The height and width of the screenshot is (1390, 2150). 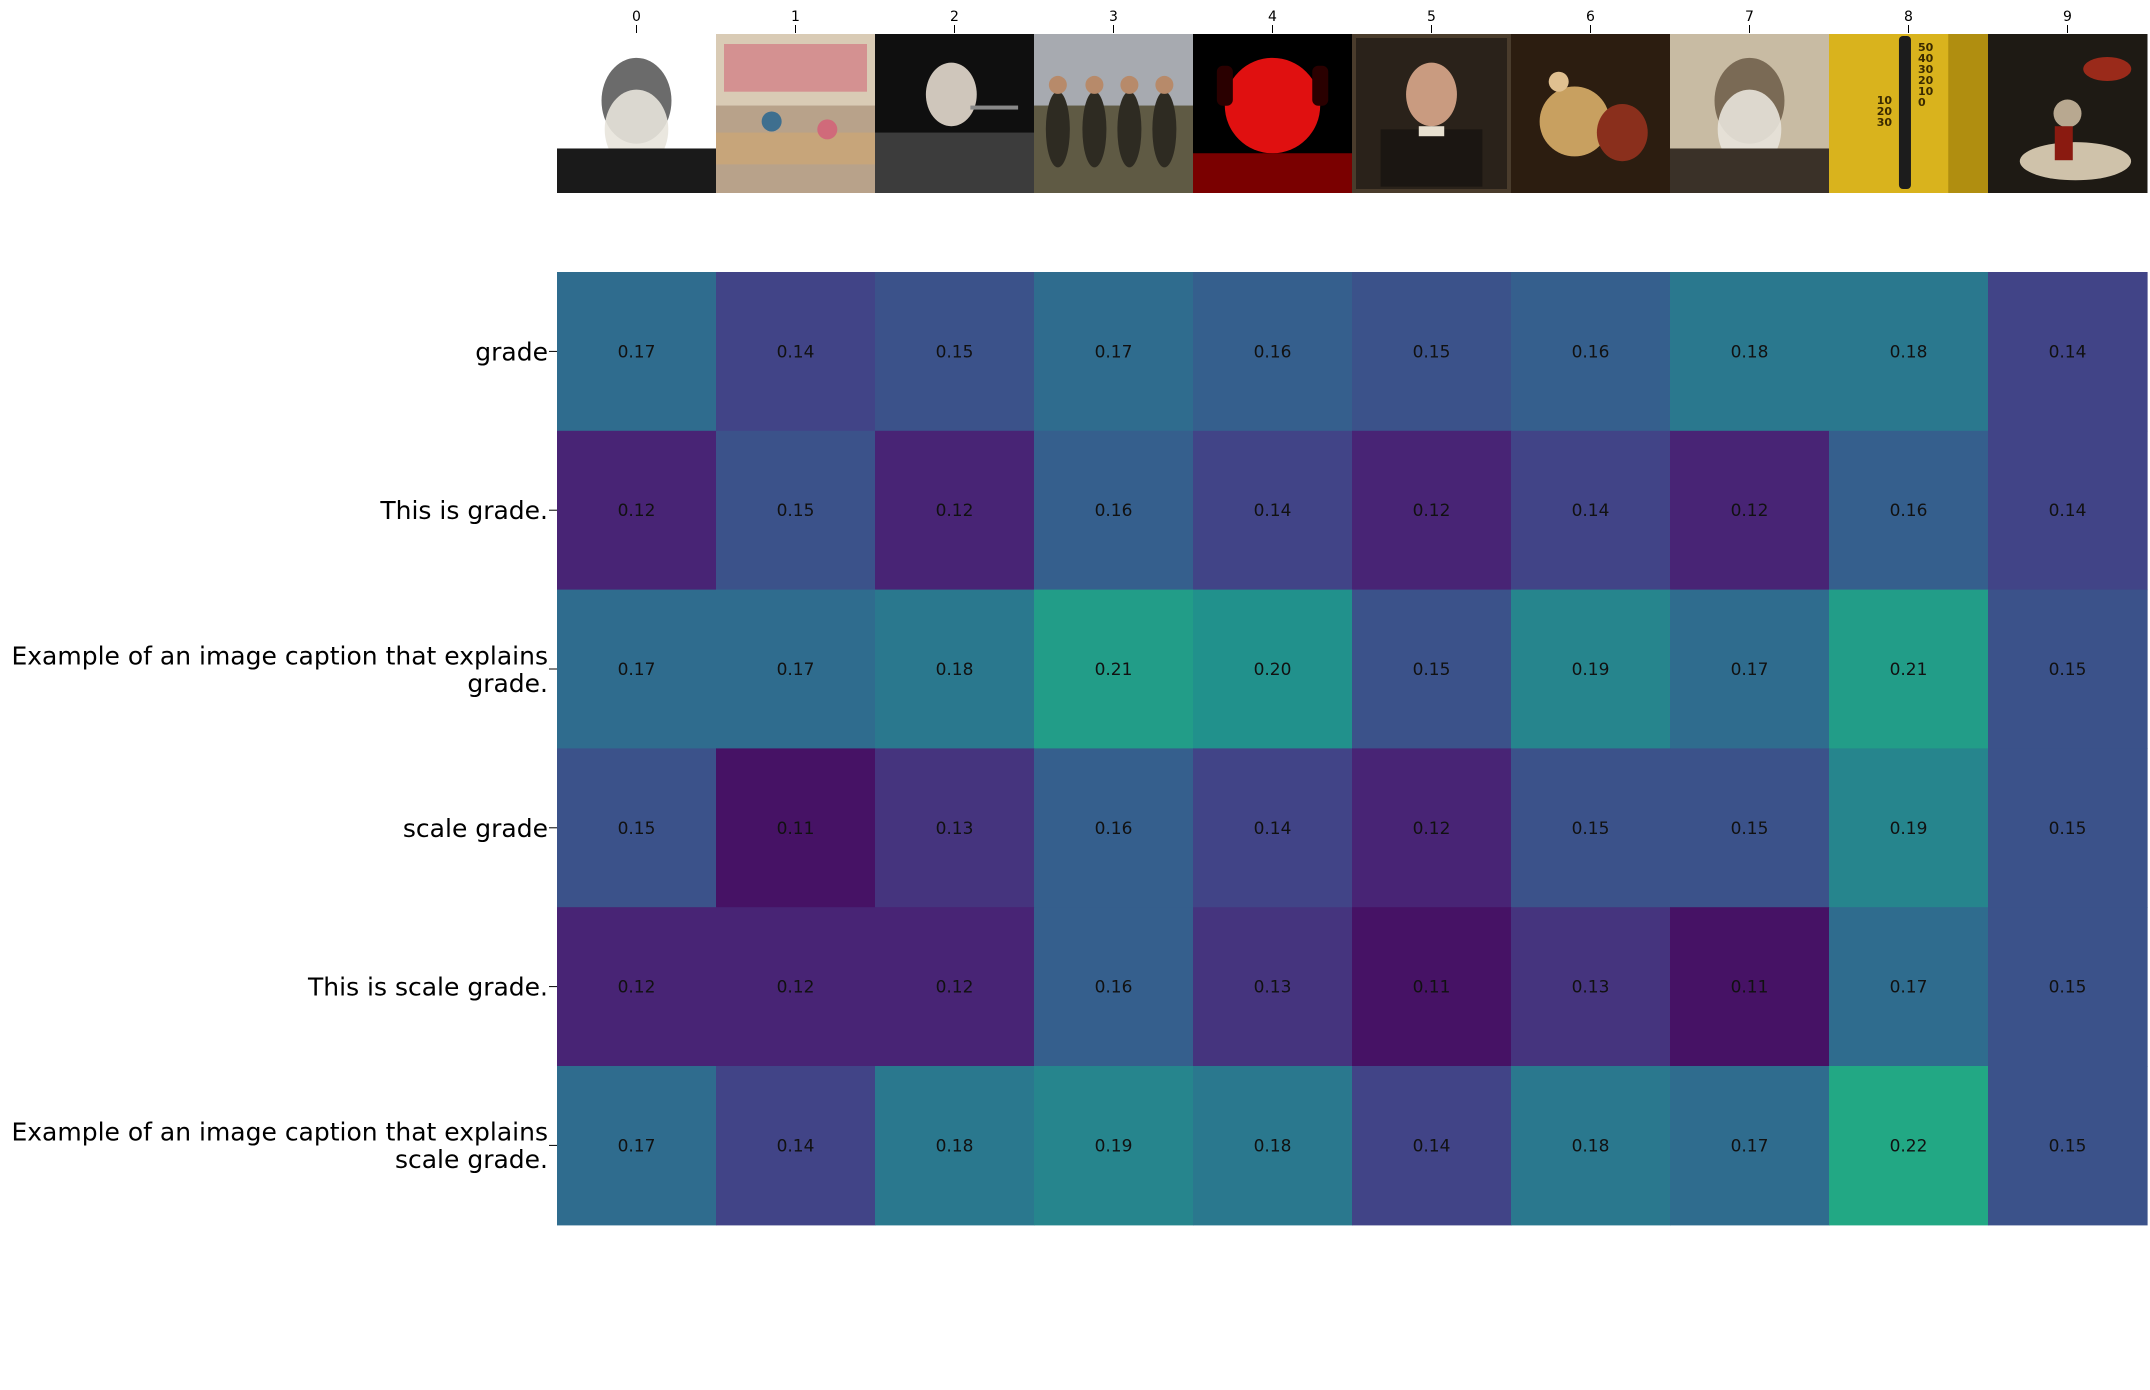 I want to click on x-tick-label: 9, so click(x=2067, y=17).